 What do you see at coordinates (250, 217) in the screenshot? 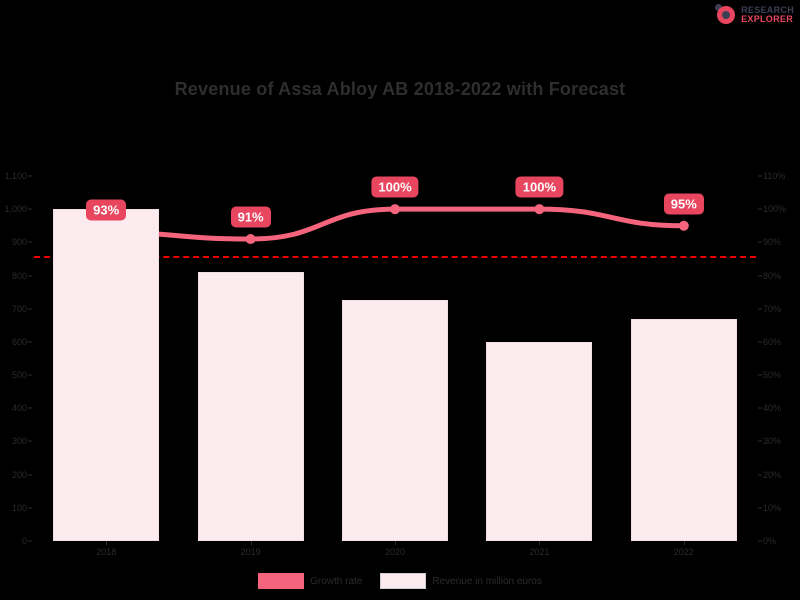
I see `data-label-2019: 91%` at bounding box center [250, 217].